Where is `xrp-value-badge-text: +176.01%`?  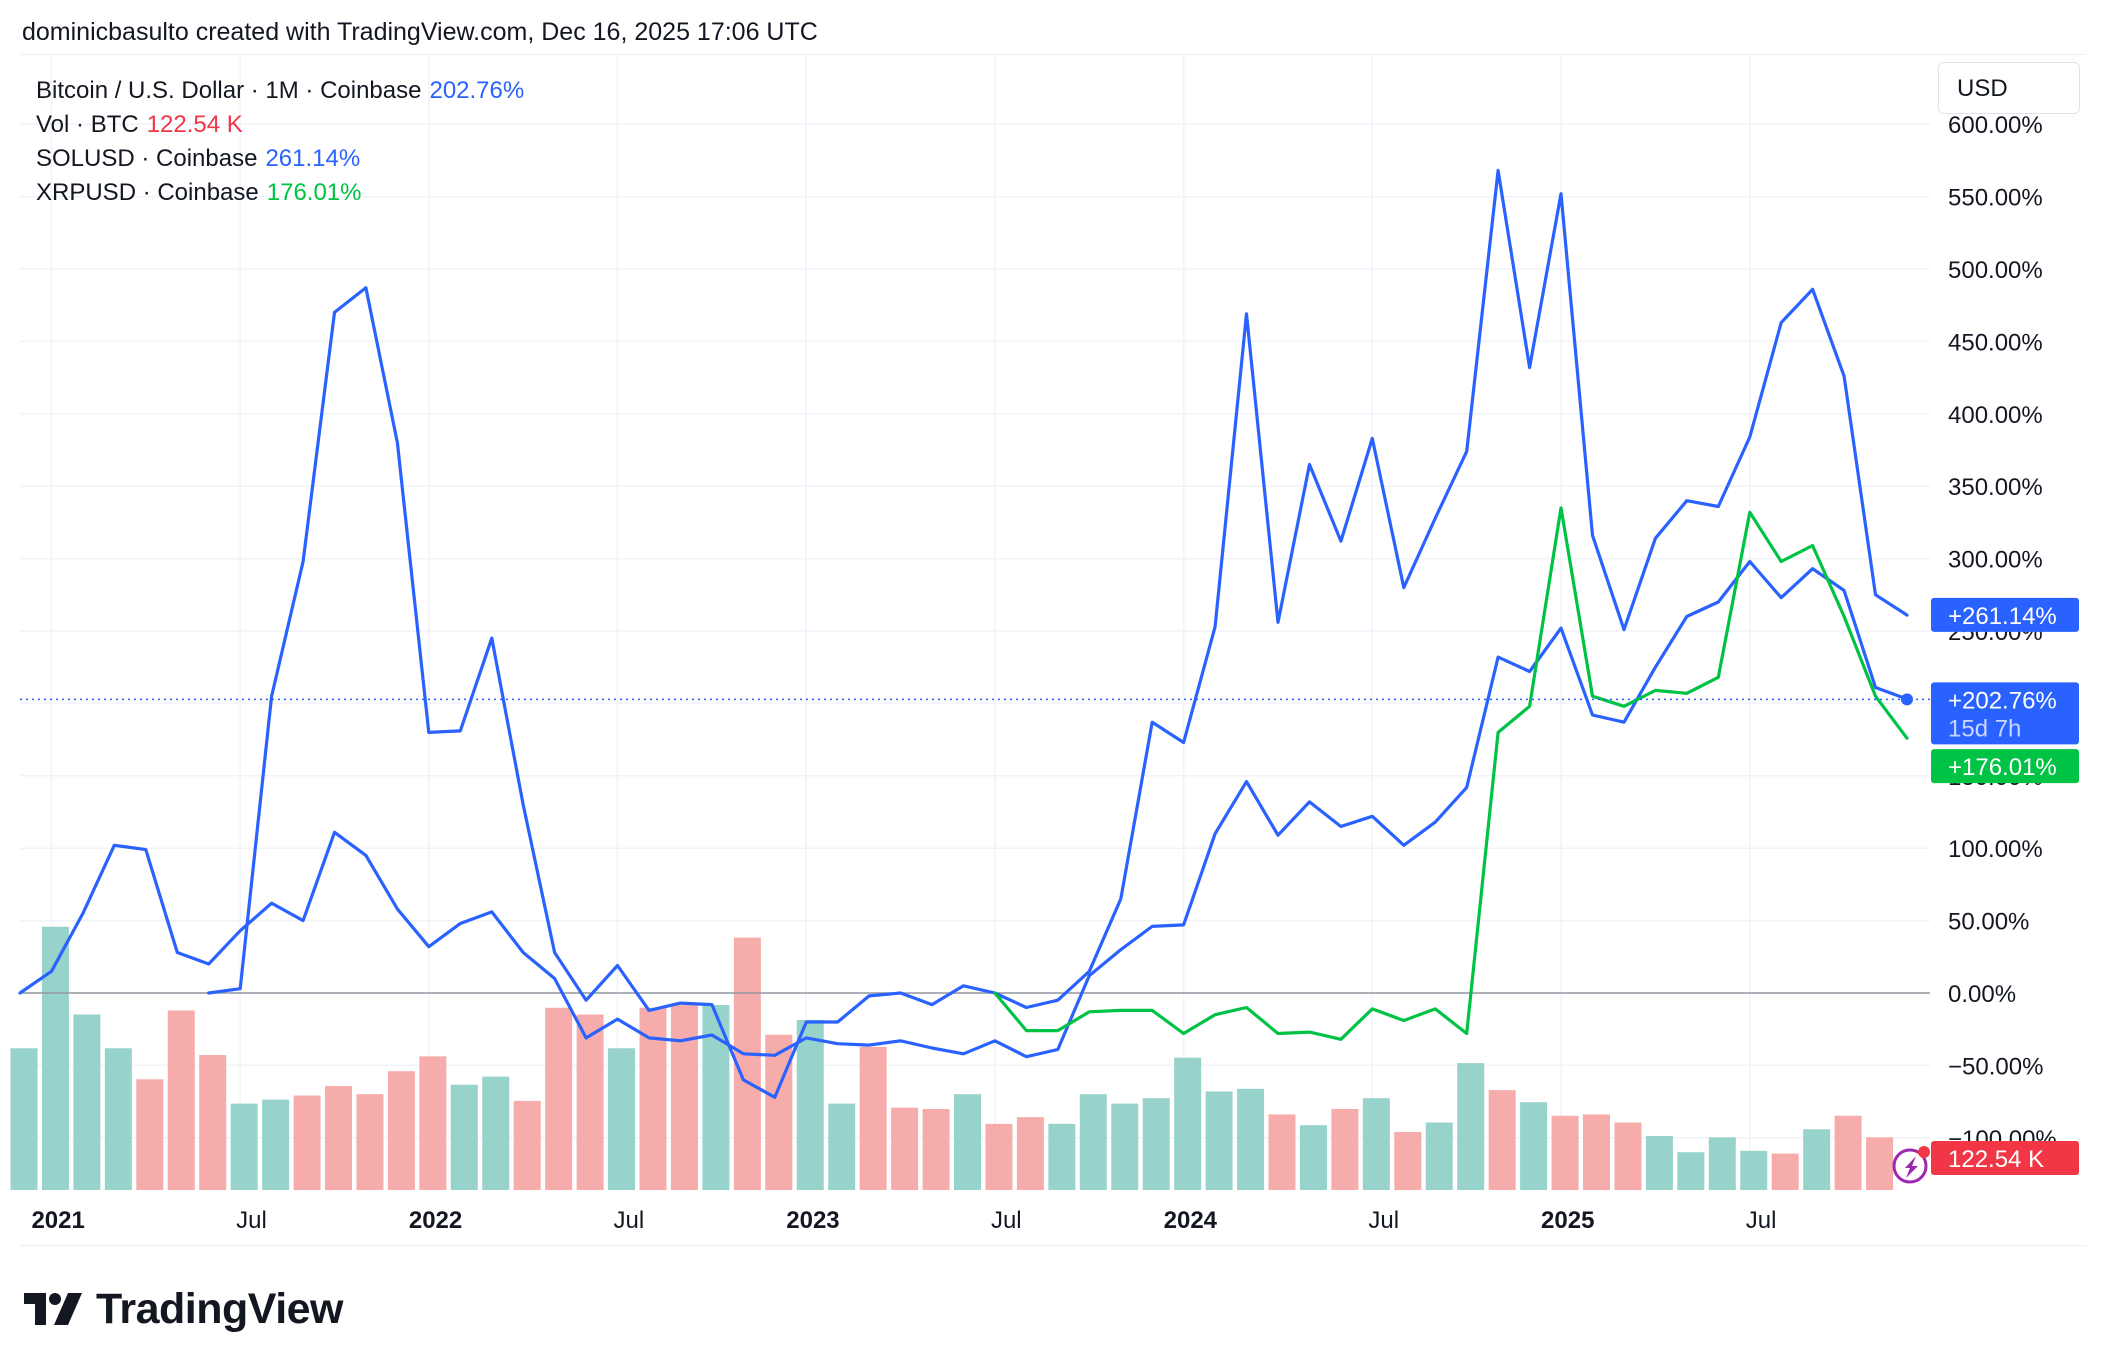
xrp-value-badge-text: +176.01% is located at coordinates (2002, 767).